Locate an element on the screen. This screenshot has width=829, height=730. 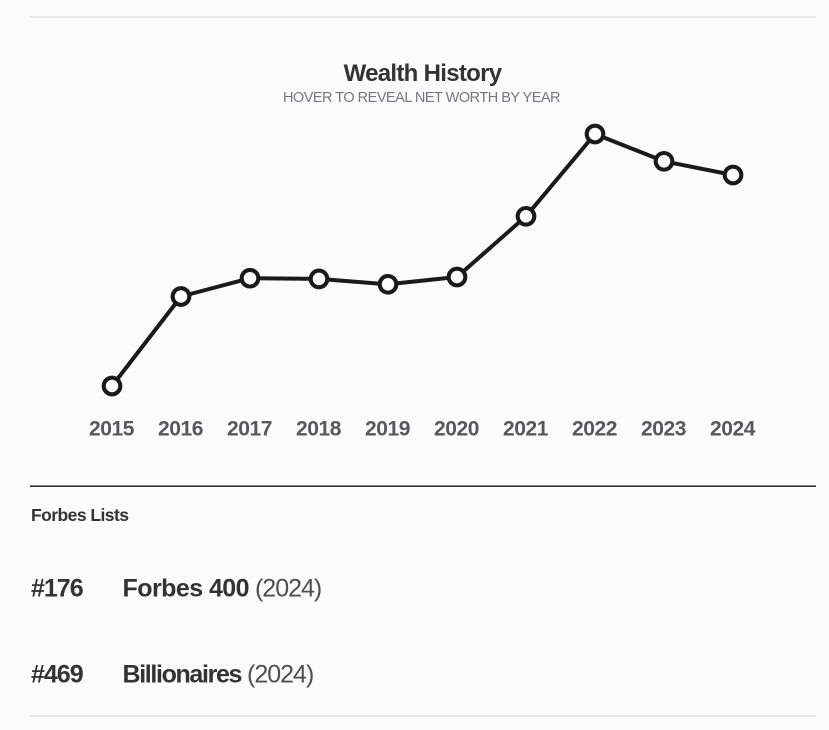
svg-text: 2024 is located at coordinates (733, 429).